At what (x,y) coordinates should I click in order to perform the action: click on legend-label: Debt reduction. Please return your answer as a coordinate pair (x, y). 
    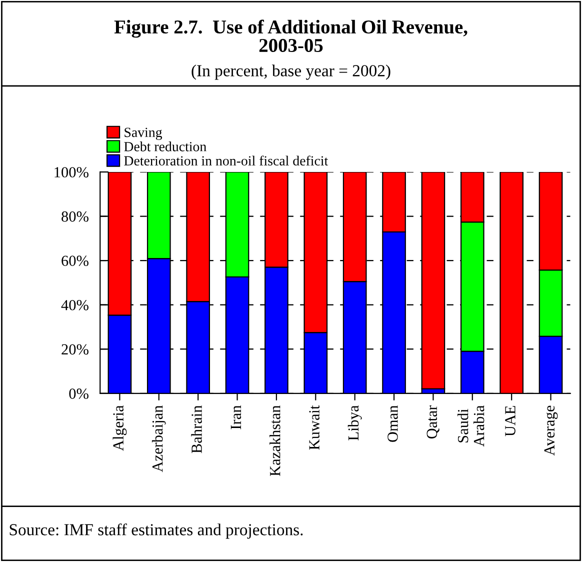
    Looking at the image, I should click on (165, 147).